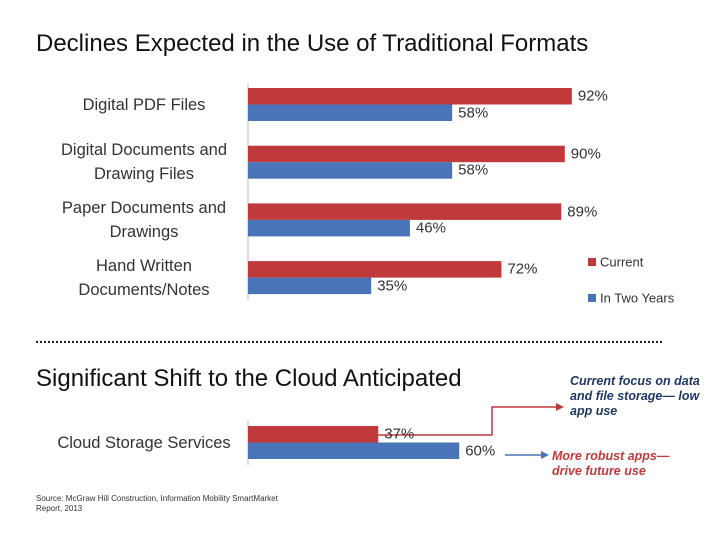 This screenshot has width=720, height=540. What do you see at coordinates (430, 228) in the screenshot?
I see `value-label: 46%` at bounding box center [430, 228].